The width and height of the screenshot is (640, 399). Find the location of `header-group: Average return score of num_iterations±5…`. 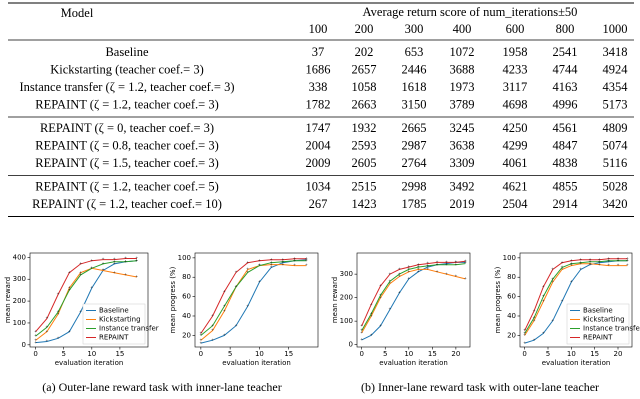

header-group: Average return score of num_iterations±5… is located at coordinates (470, 12).